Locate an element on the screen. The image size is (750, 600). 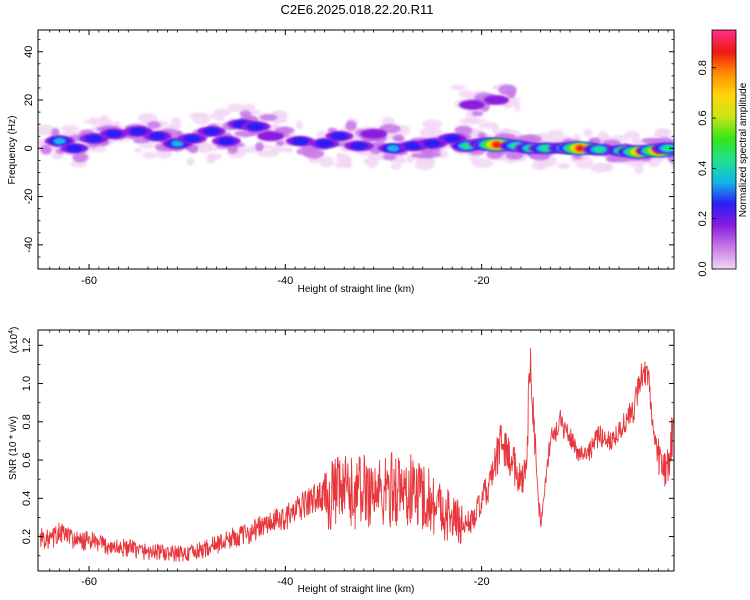
heatmap-marks is located at coordinates (361, 129).